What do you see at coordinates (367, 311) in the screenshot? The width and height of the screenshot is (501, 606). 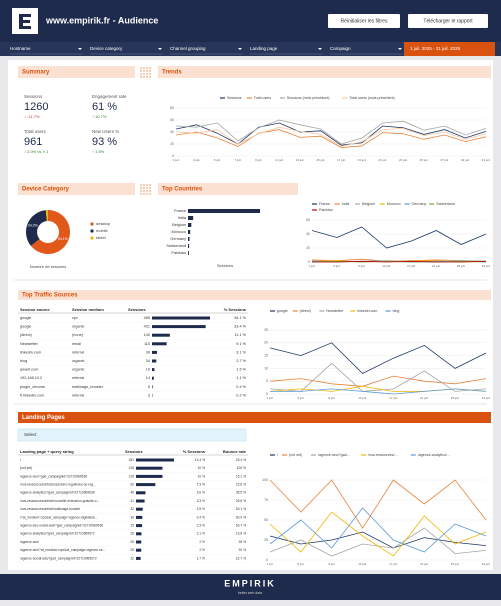 I see `legend-label: linkedin.com` at bounding box center [367, 311].